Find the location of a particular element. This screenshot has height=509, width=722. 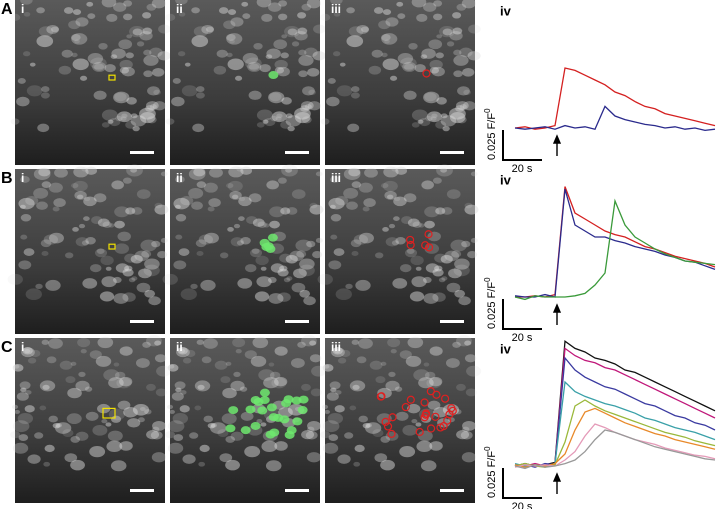

image-panel: ii is located at coordinates (243, 249).